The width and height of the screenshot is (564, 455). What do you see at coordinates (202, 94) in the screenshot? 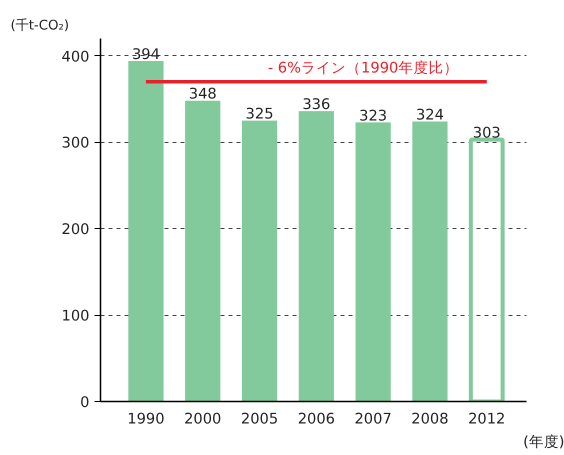
I see `data-label: 348` at bounding box center [202, 94].